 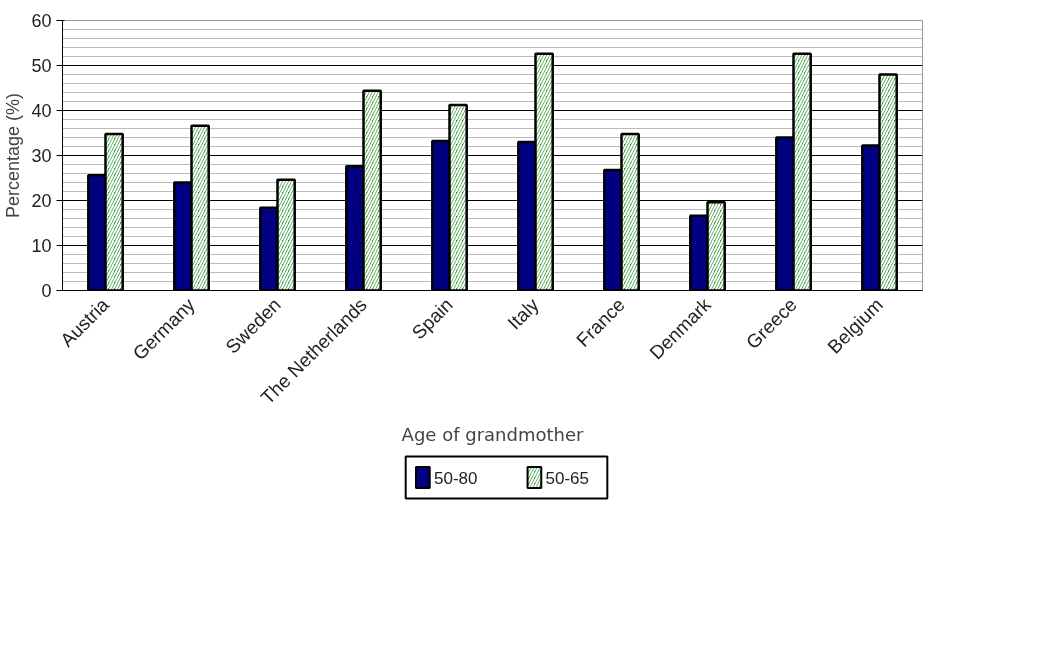 I want to click on y-tick-label: 50, so click(x=41, y=66).